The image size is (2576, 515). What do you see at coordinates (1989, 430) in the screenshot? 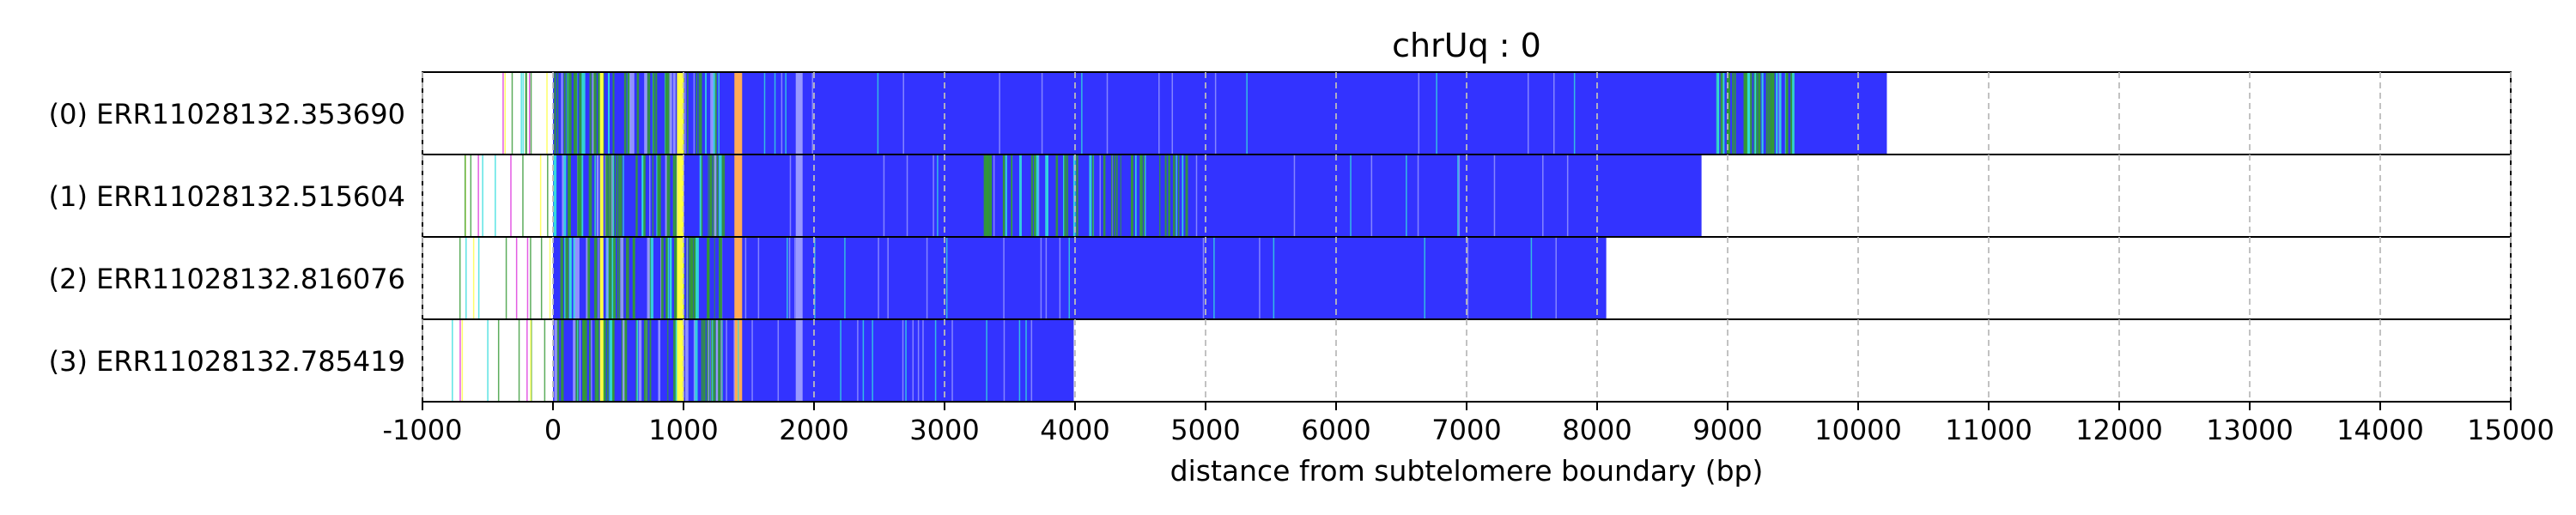
I see `x-tick-label: 11000` at bounding box center [1989, 430].